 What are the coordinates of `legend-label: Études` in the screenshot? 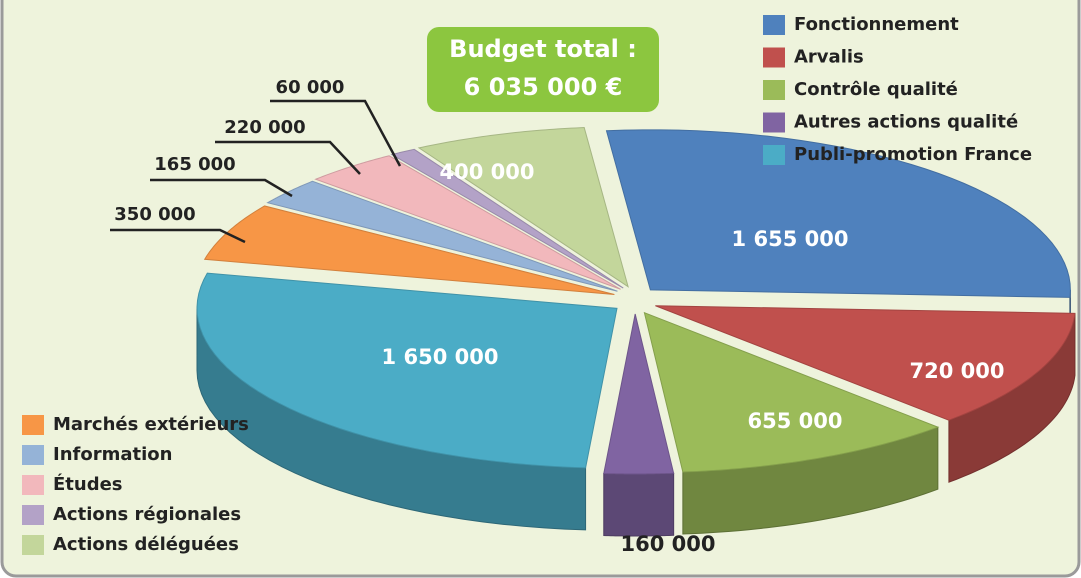 It's located at (88, 484).